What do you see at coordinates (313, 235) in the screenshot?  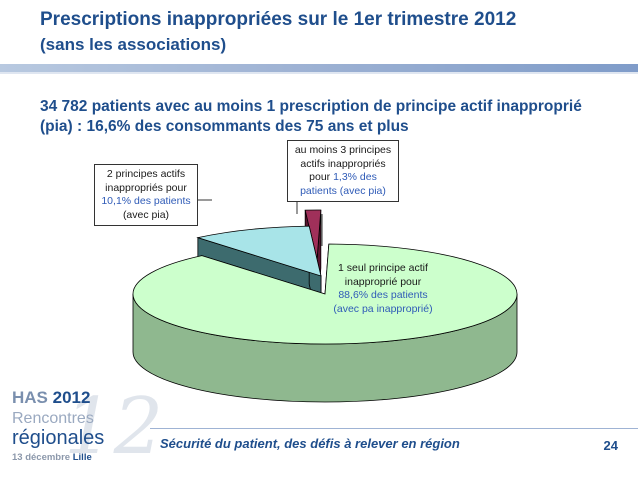 I see `slice-three-top` at bounding box center [313, 235].